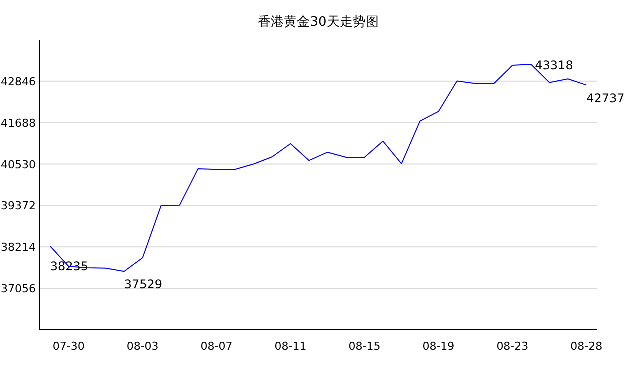  I want to click on data-label: 43318, so click(554, 65).